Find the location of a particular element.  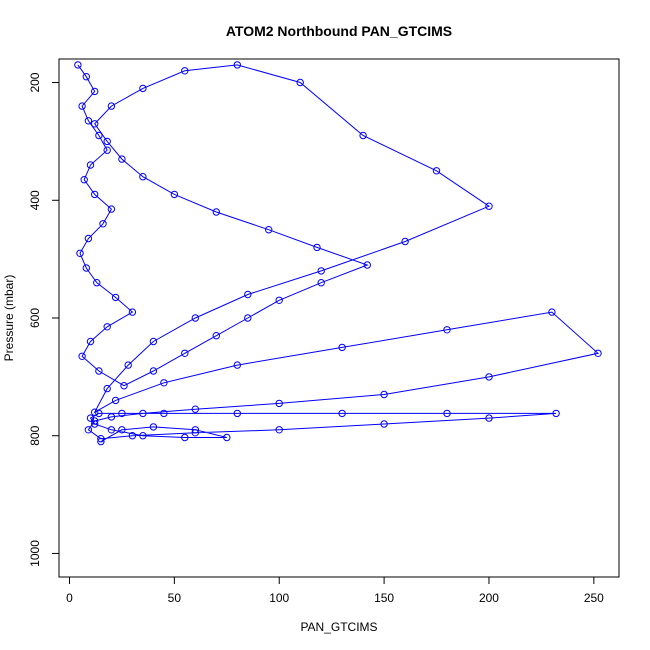

y-axis-label: Pressure (mbar) is located at coordinates (9, 318).